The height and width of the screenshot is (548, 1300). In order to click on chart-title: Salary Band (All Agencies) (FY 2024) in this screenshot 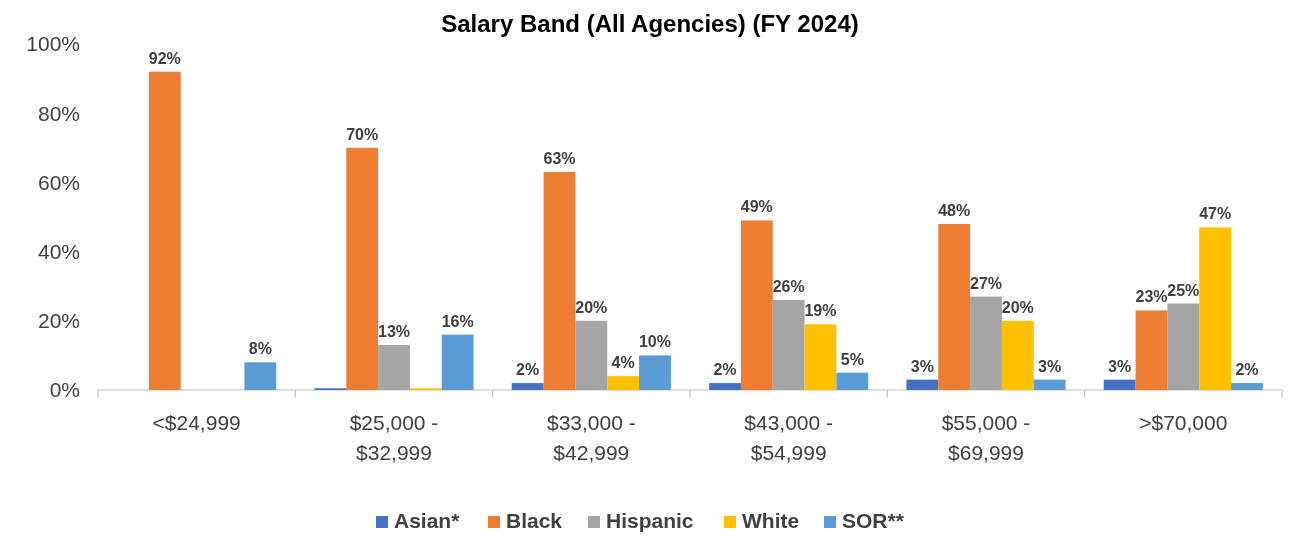, I will do `click(650, 23)`.